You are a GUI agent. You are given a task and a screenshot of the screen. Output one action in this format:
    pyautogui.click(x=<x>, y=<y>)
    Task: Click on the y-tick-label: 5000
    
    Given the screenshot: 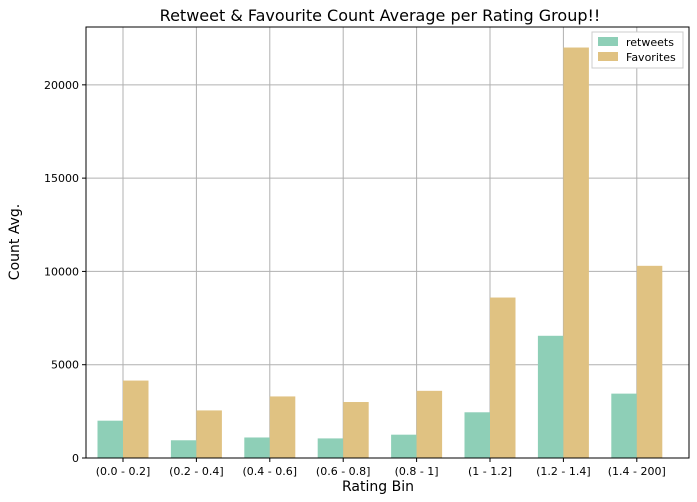 What is the action you would take?
    pyautogui.click(x=65, y=365)
    